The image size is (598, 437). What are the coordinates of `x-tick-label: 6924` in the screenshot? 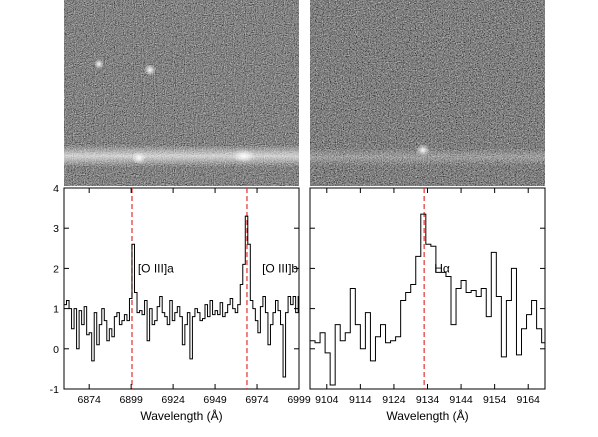 It's located at (173, 400).